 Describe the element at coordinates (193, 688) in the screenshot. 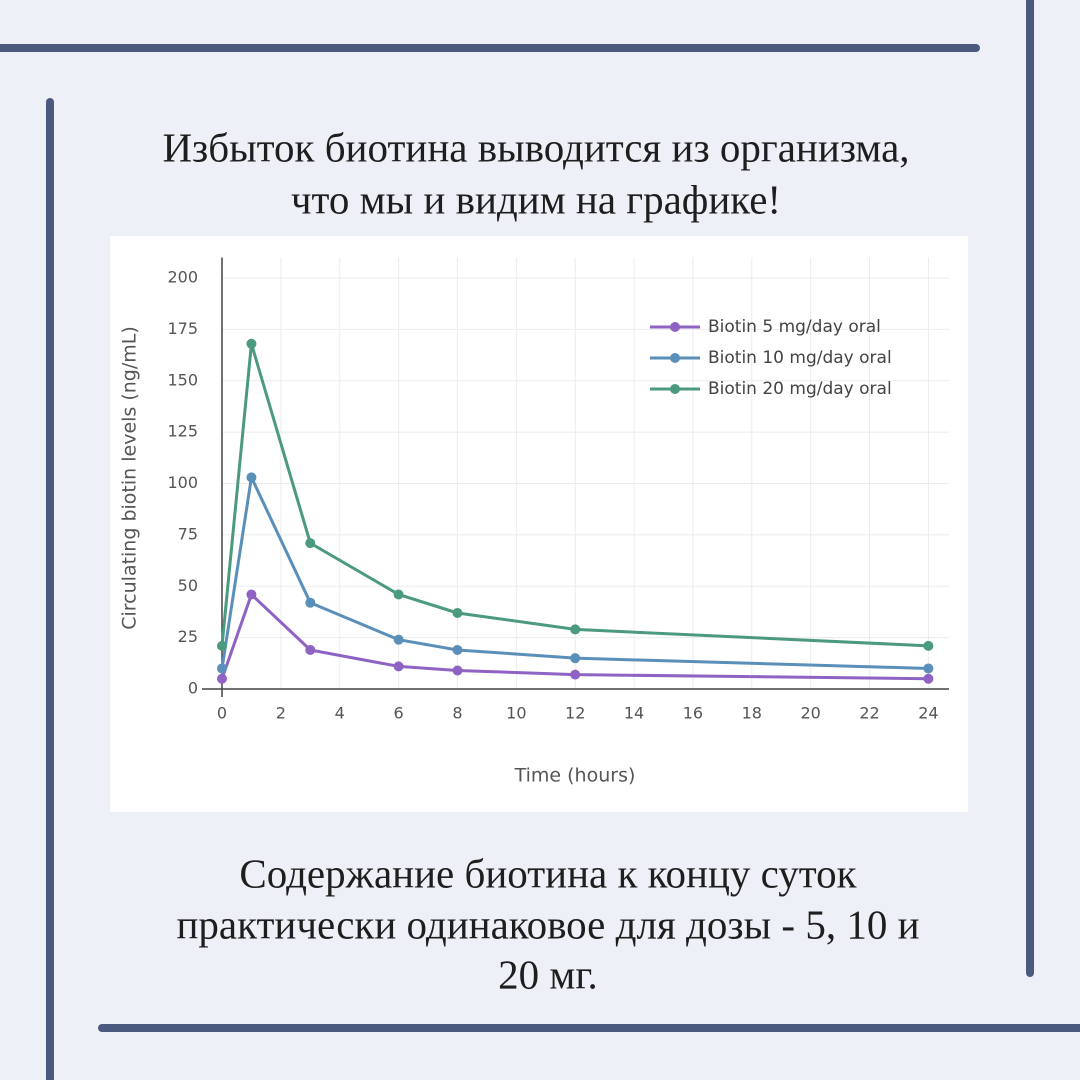

I see `y-tick-label: 0` at that location.